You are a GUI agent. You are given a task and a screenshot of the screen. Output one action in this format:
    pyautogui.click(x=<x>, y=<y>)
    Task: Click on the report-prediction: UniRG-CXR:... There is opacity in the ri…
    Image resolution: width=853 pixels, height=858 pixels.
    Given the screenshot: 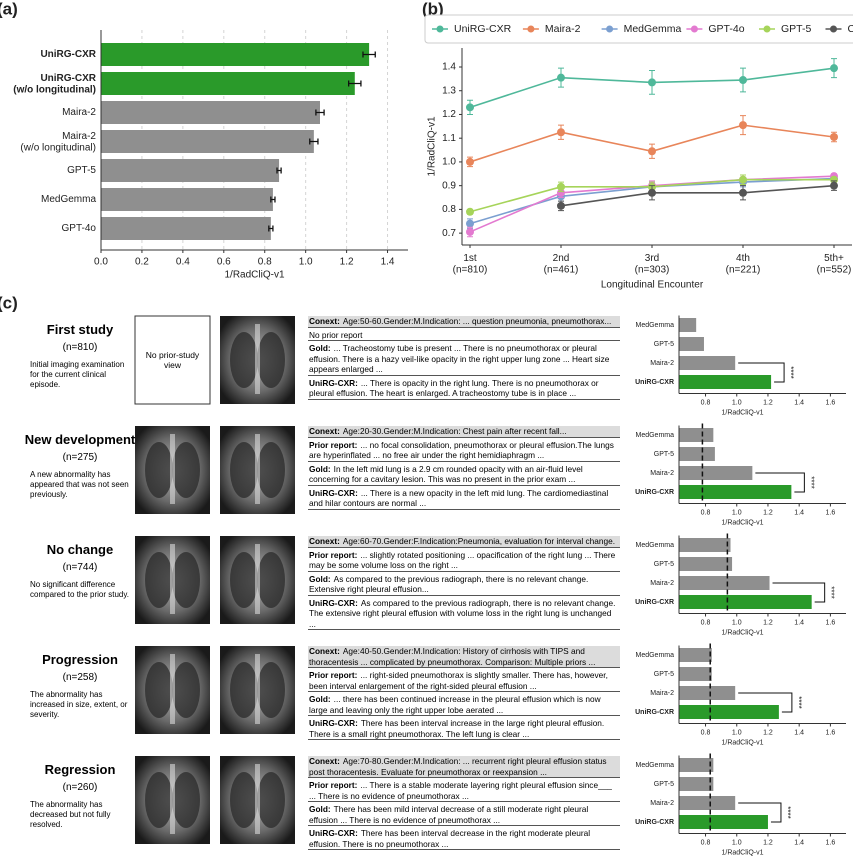 What is the action you would take?
    pyautogui.click(x=464, y=389)
    